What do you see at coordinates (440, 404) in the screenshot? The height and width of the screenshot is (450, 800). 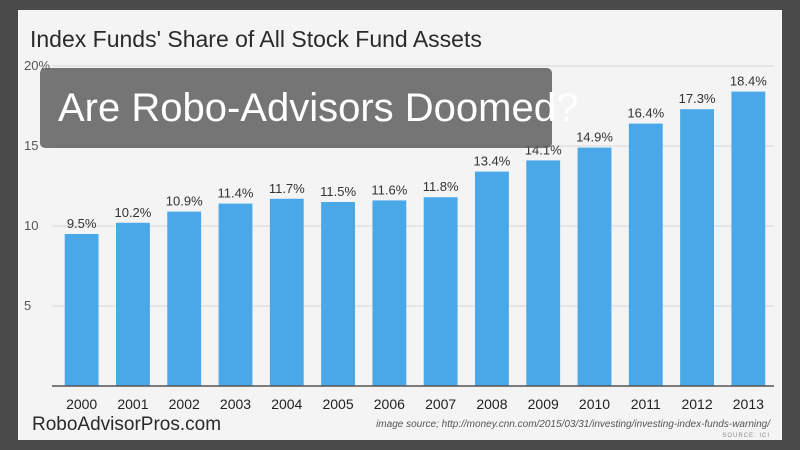 I see `x-tick-label: 2007` at bounding box center [440, 404].